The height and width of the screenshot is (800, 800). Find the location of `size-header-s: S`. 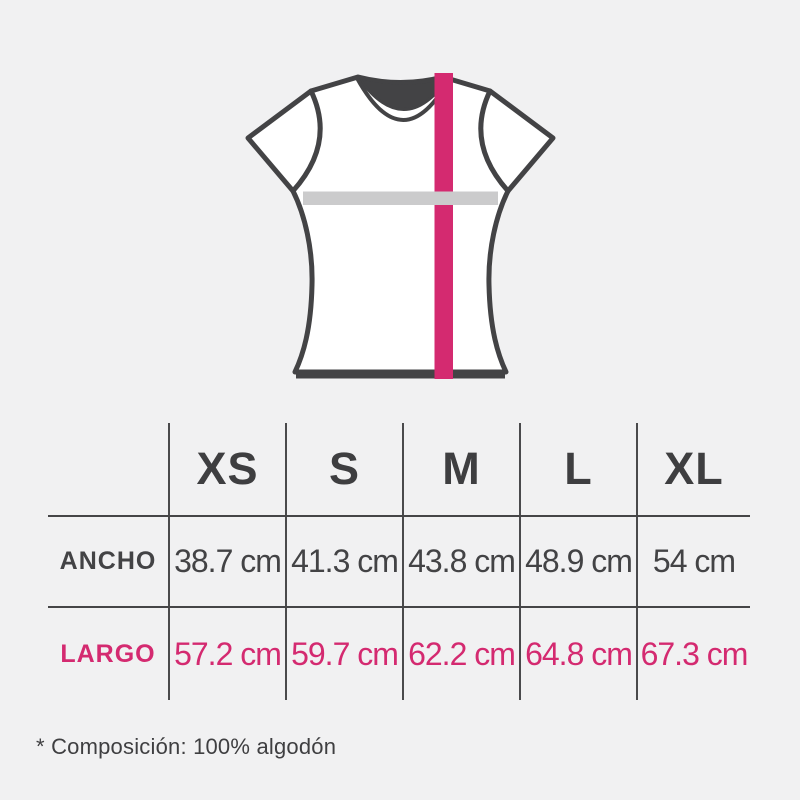

size-header-s: S is located at coordinates (344, 468).